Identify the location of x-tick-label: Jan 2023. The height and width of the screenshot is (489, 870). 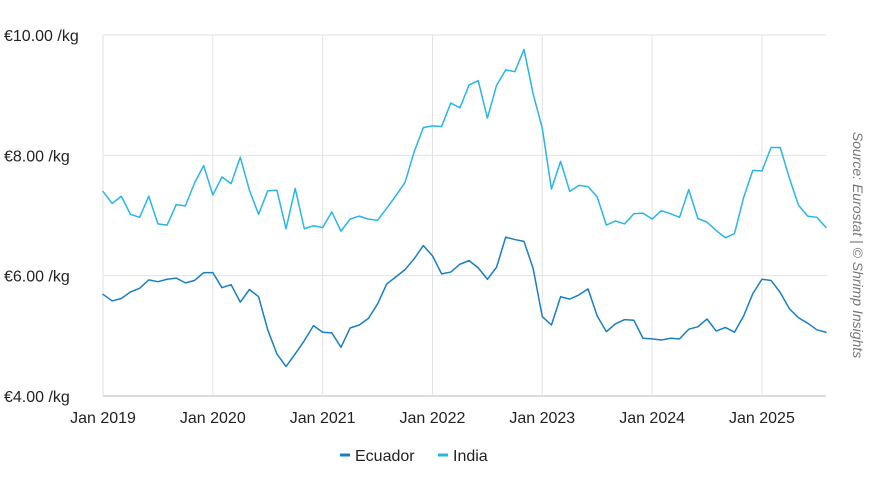
(542, 418).